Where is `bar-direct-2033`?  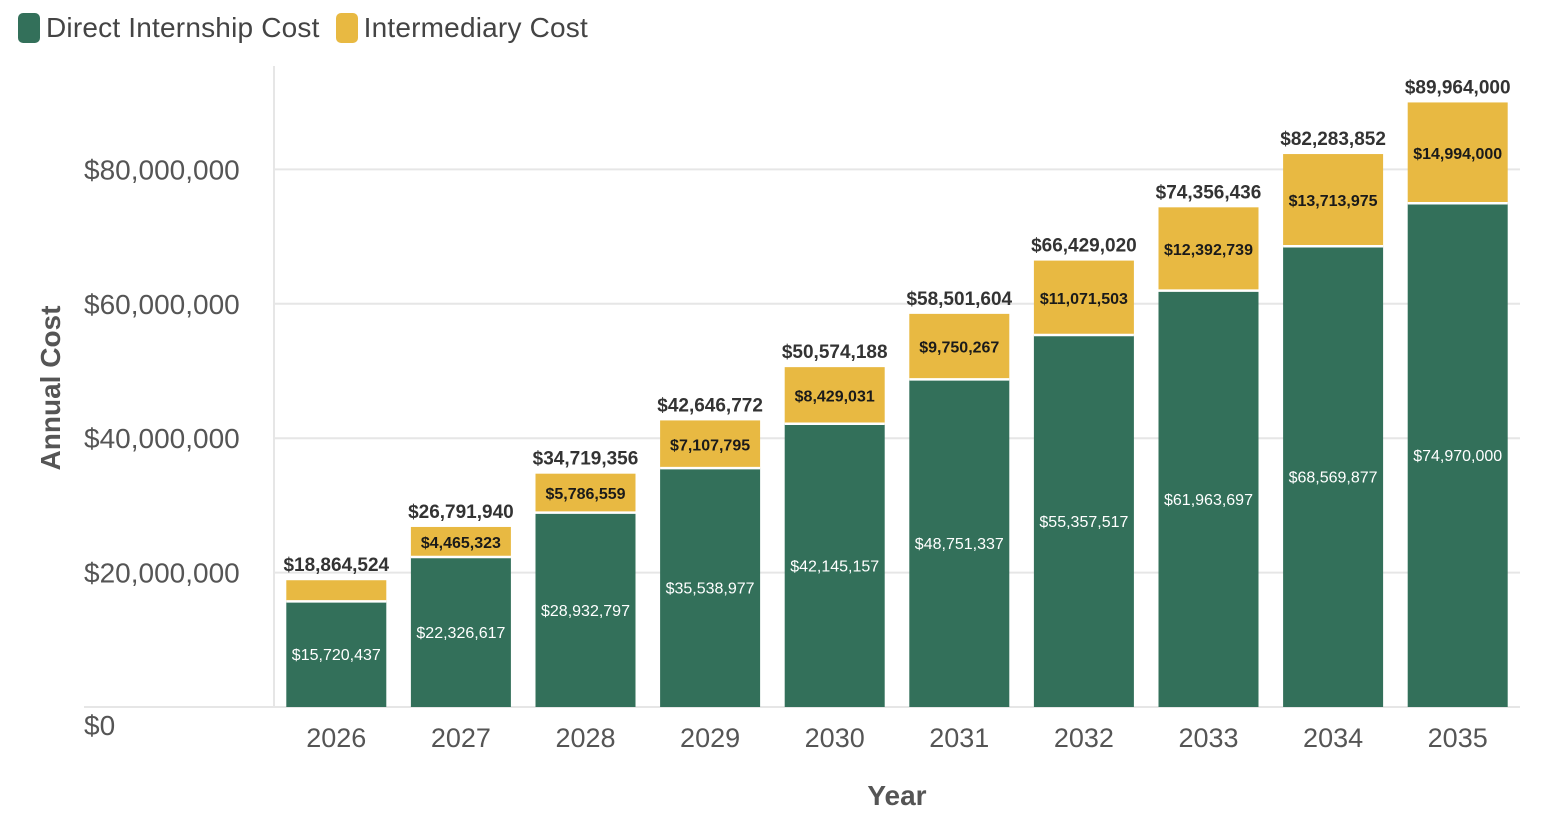
bar-direct-2033 is located at coordinates (1208, 498).